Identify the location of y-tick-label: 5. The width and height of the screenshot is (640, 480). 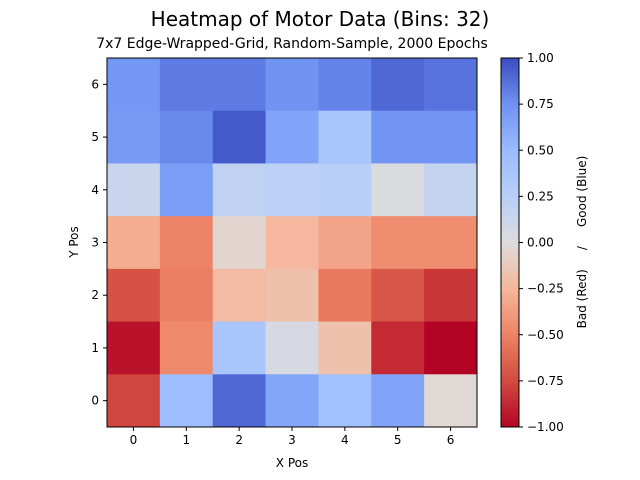
(95, 137).